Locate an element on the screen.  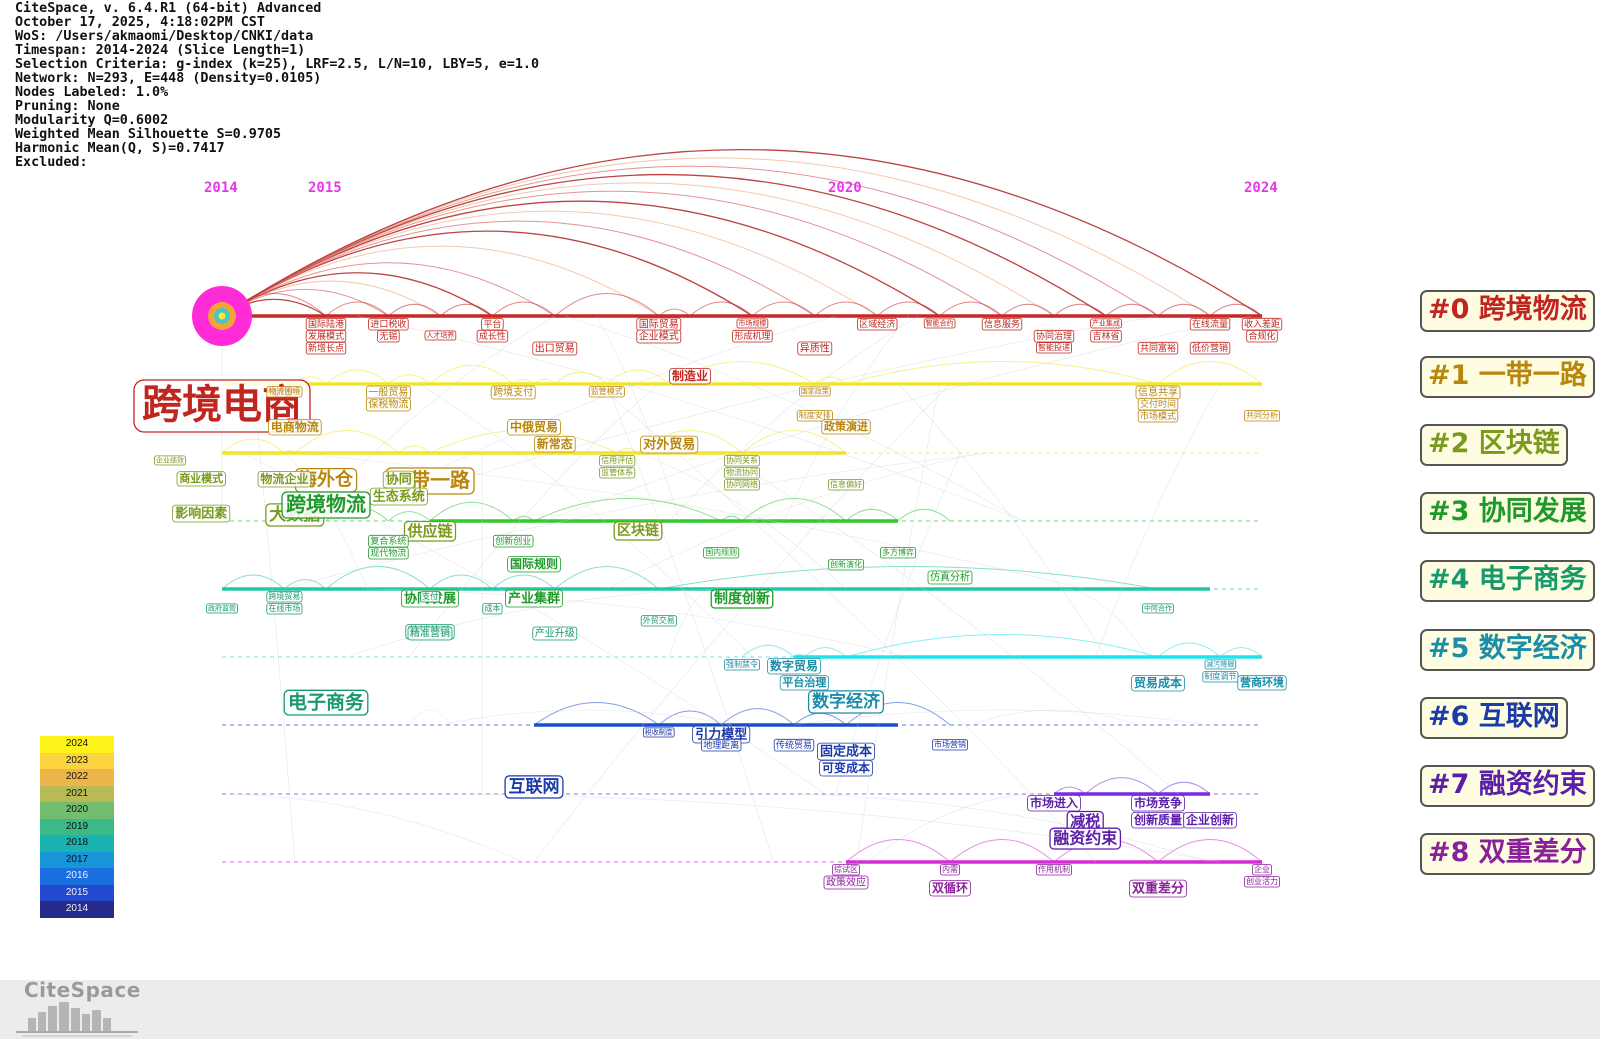
keyword-label: 形成机理 is located at coordinates (752, 336).